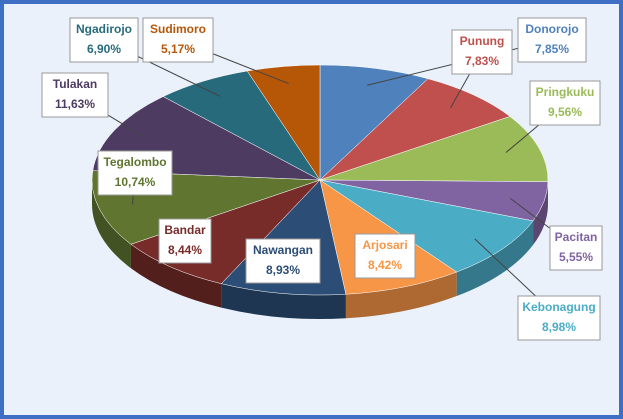 Image resolution: width=623 pixels, height=419 pixels. Describe the element at coordinates (185, 250) in the screenshot. I see `slice-value: 8,44%` at that location.